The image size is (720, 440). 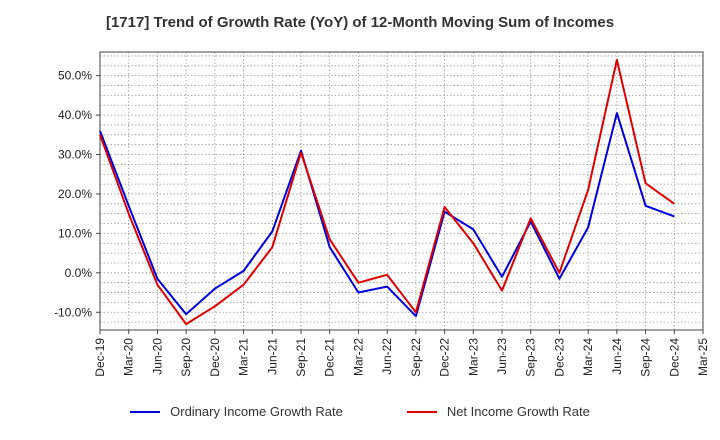 I want to click on legend-swatch-ordinary, so click(x=145, y=411).